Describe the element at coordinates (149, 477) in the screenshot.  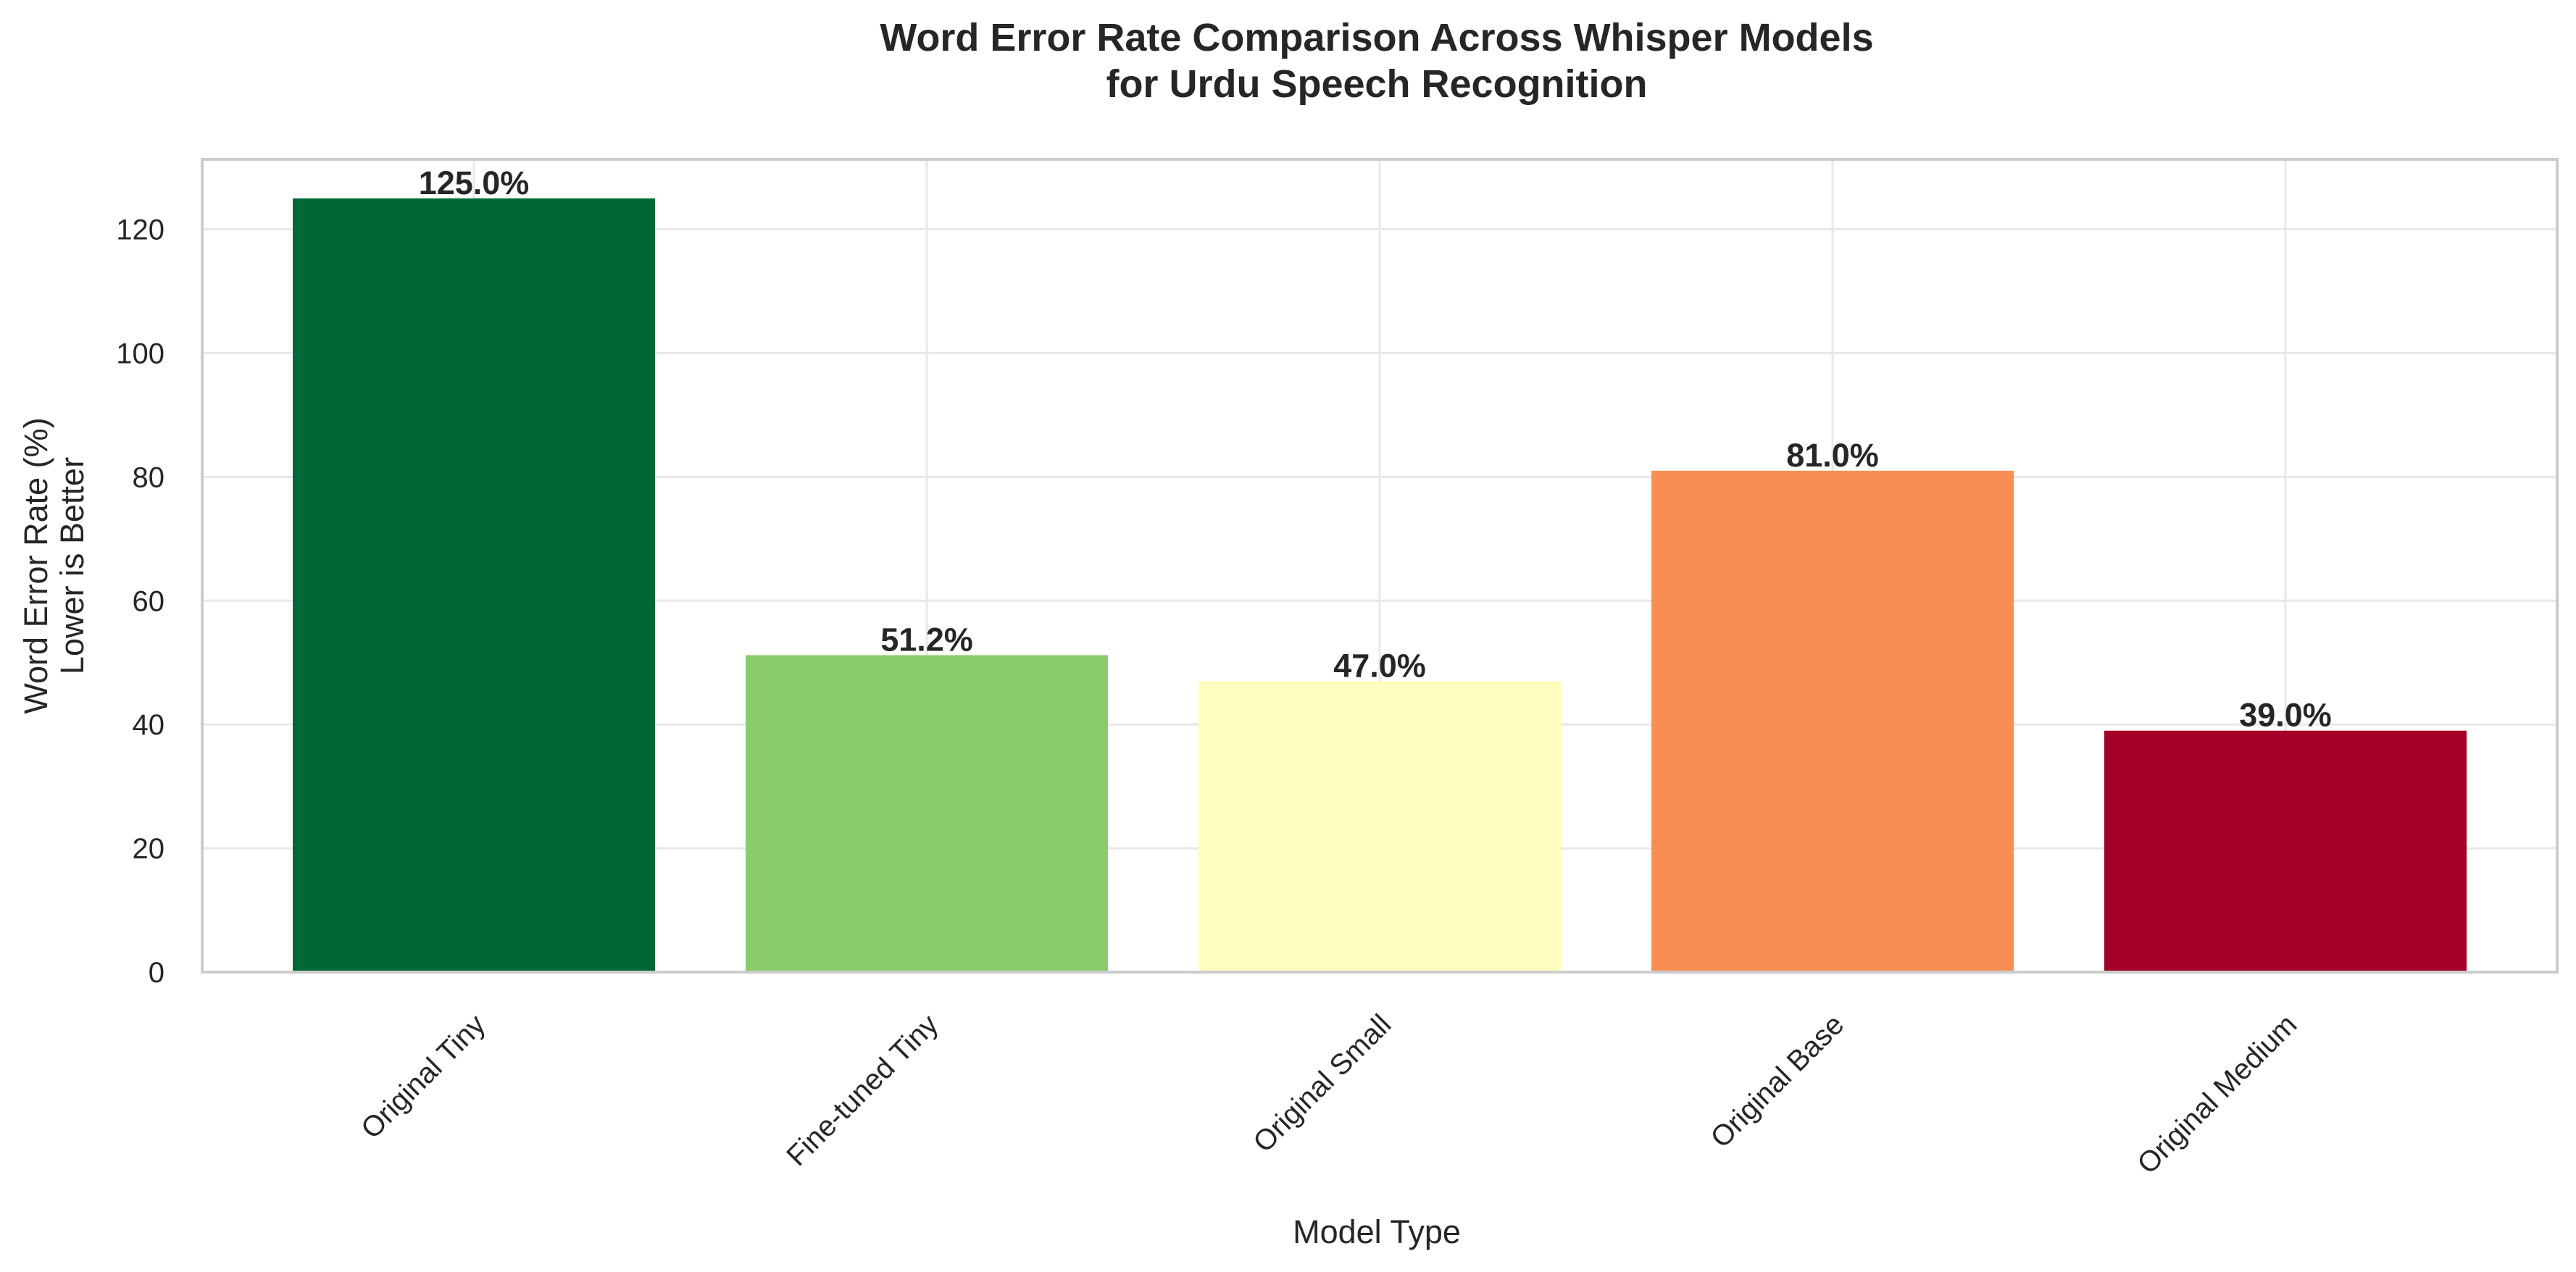
I see `y-tick-label: 80` at that location.